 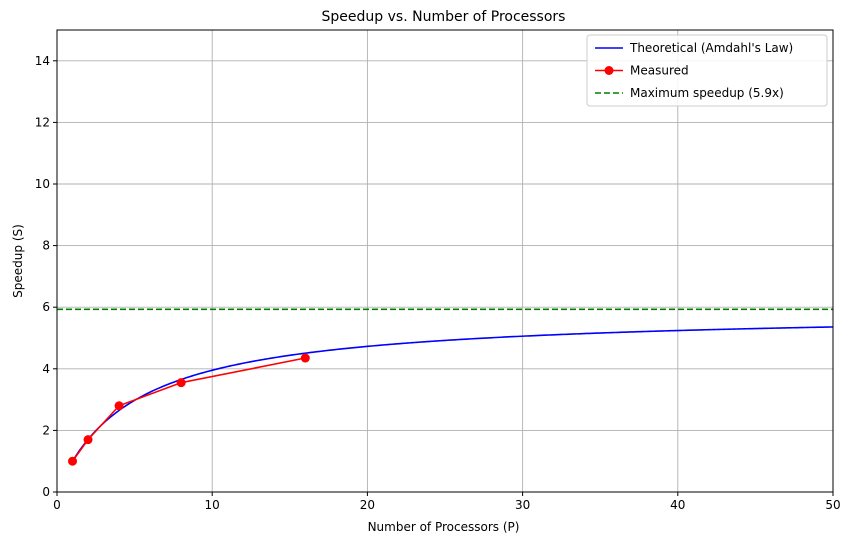 I want to click on chart-title: Speedup vs. Number of Processors, so click(x=444, y=17).